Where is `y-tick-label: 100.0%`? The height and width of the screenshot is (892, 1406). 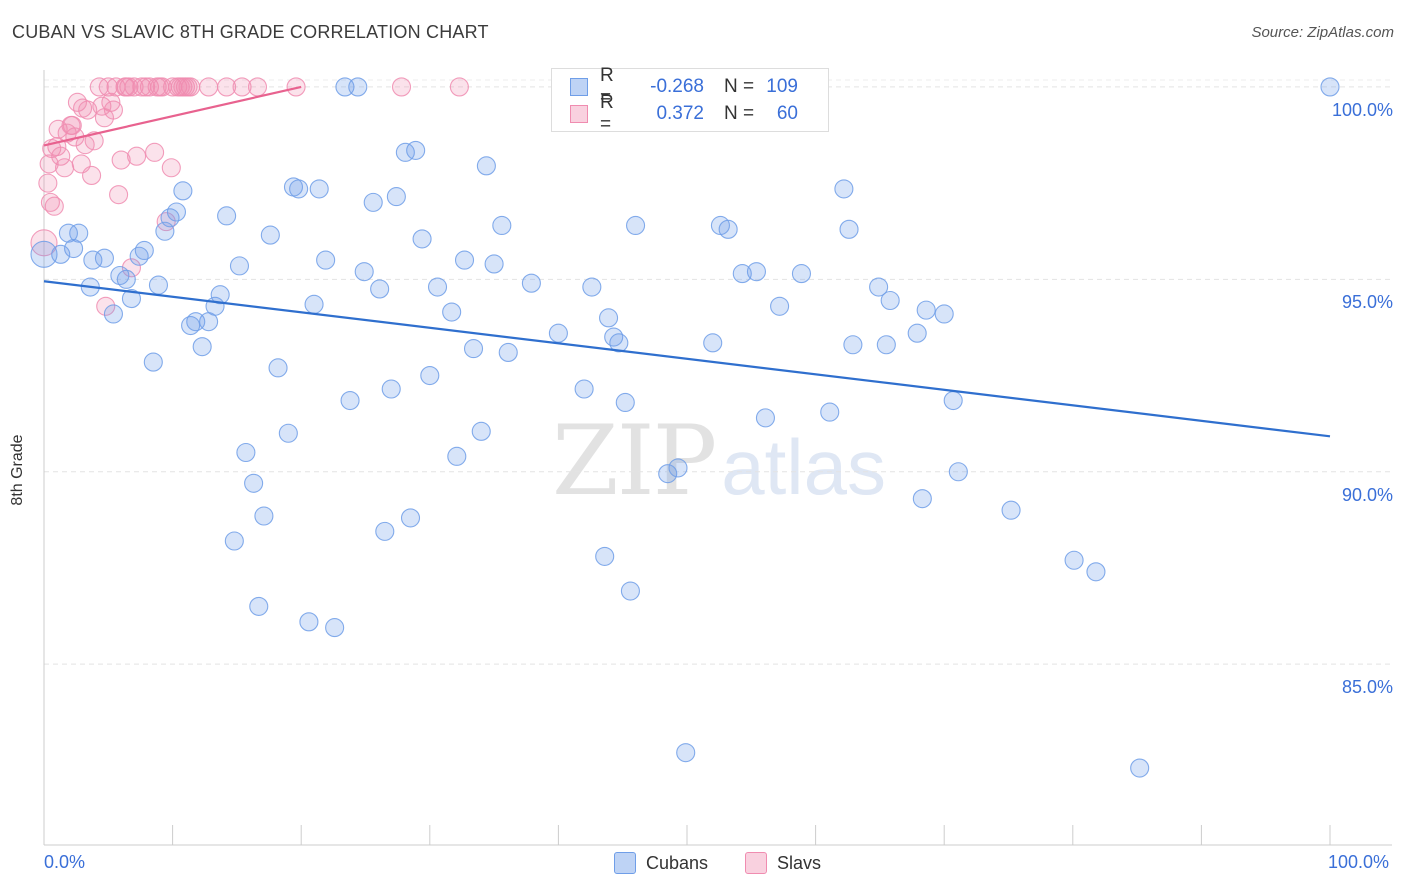
y-tick-label: 100.0% is located at coordinates (1362, 109).